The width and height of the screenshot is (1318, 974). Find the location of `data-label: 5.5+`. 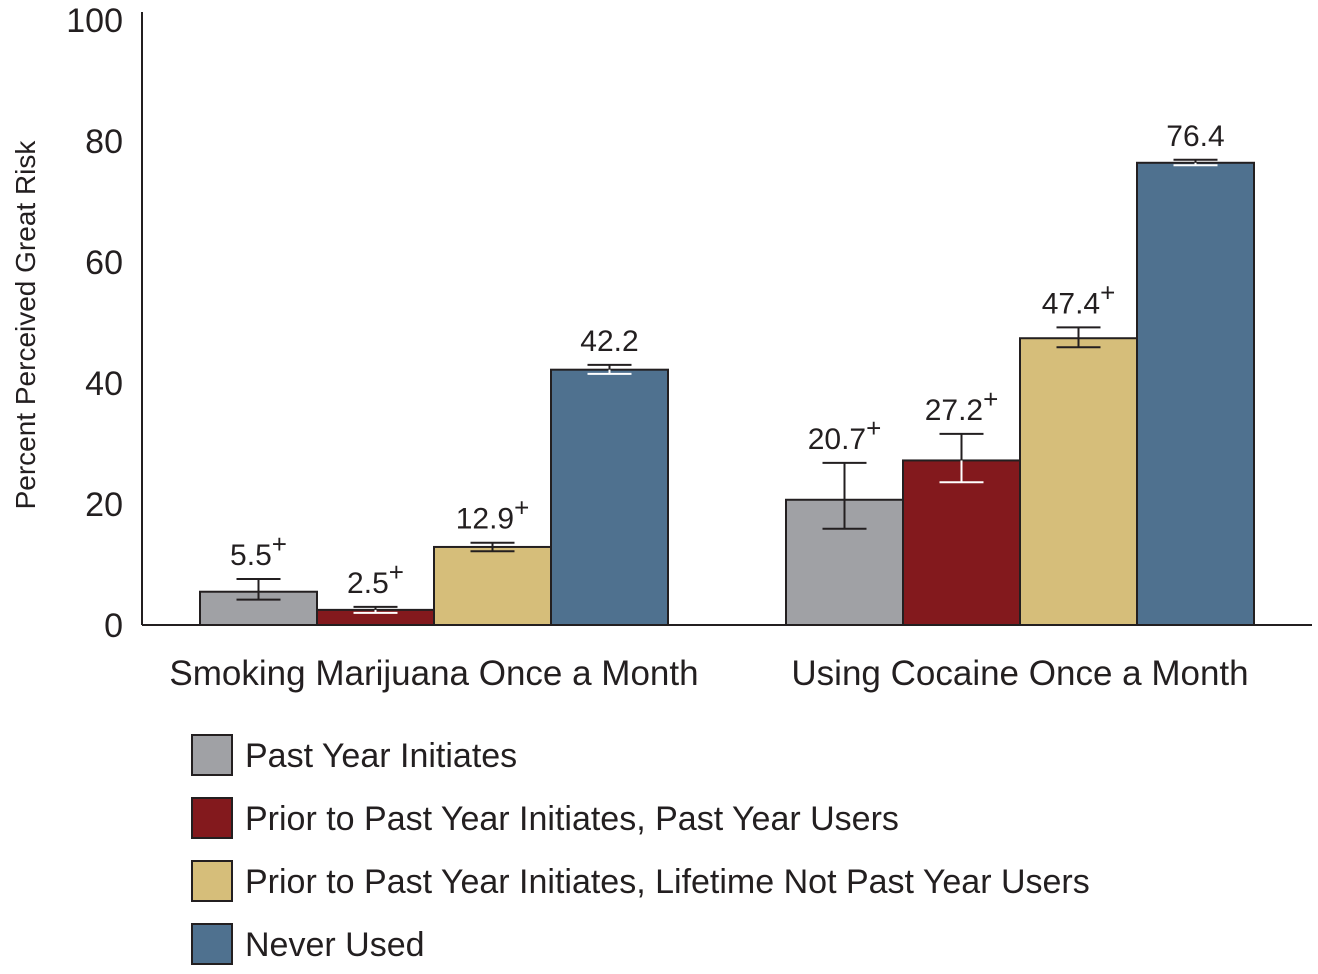

data-label: 5.5+ is located at coordinates (258, 550).